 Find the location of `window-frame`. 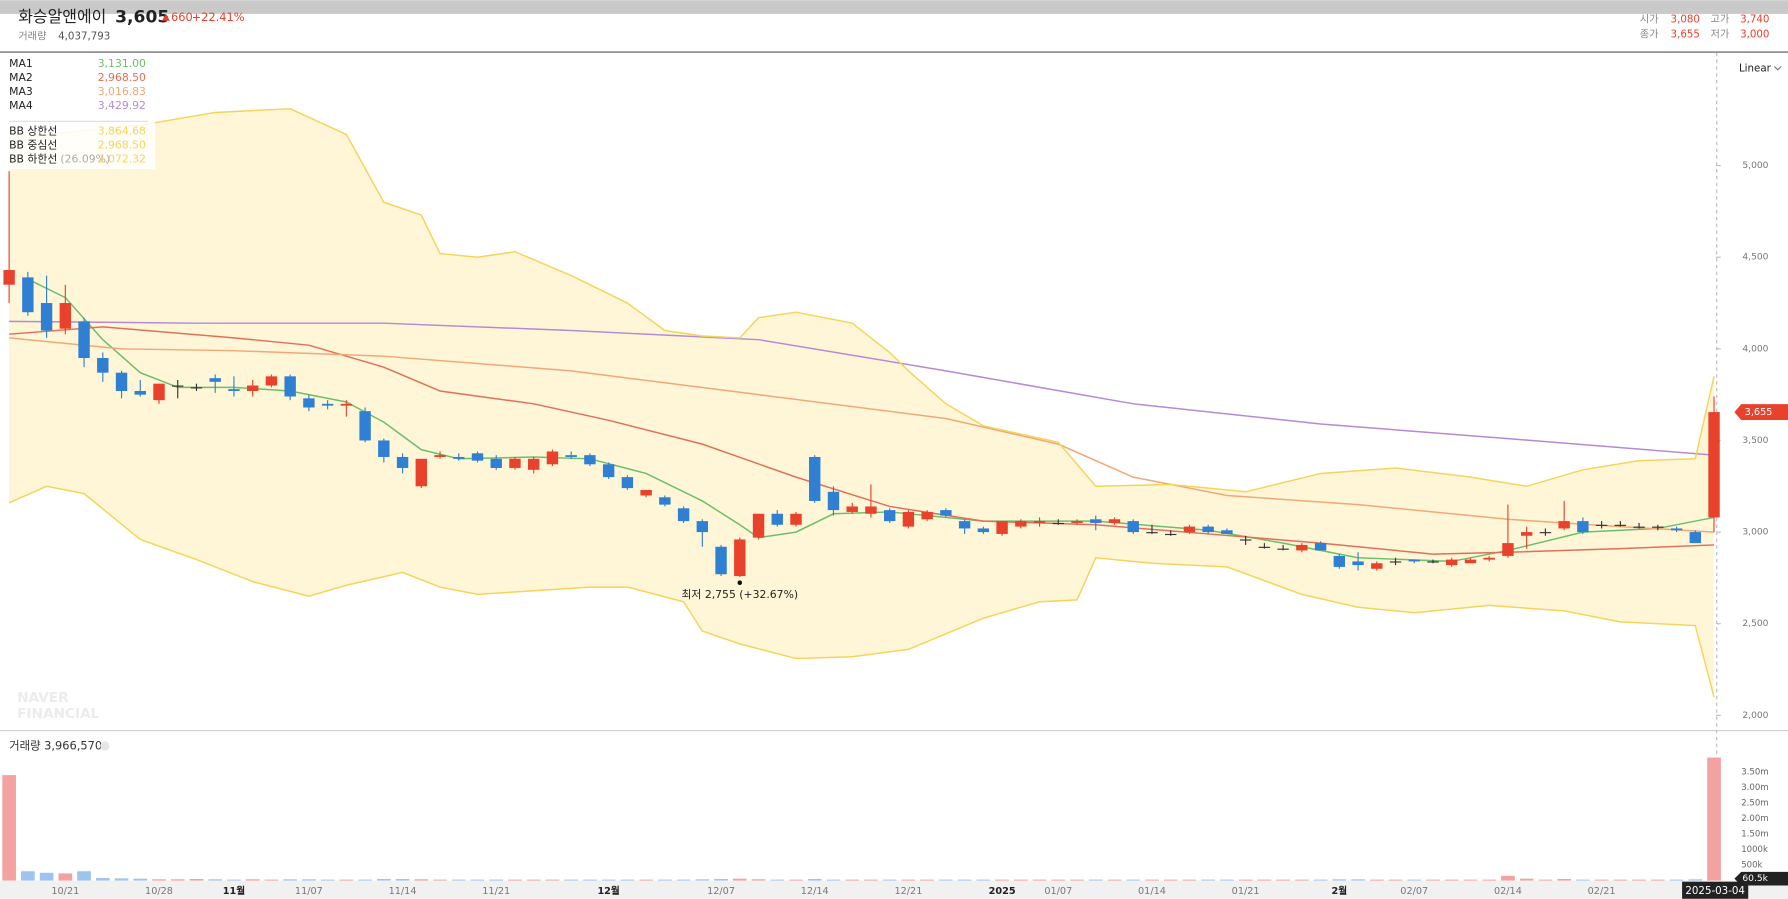

window-frame is located at coordinates (894, 7).